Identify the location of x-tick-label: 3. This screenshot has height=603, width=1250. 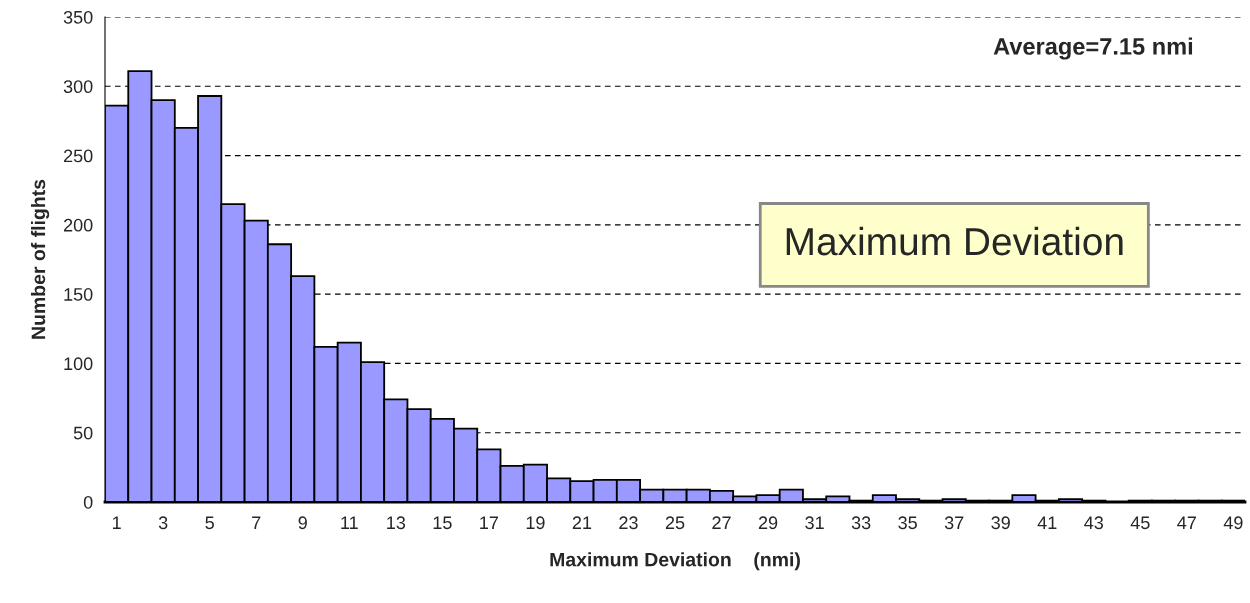
(163, 523).